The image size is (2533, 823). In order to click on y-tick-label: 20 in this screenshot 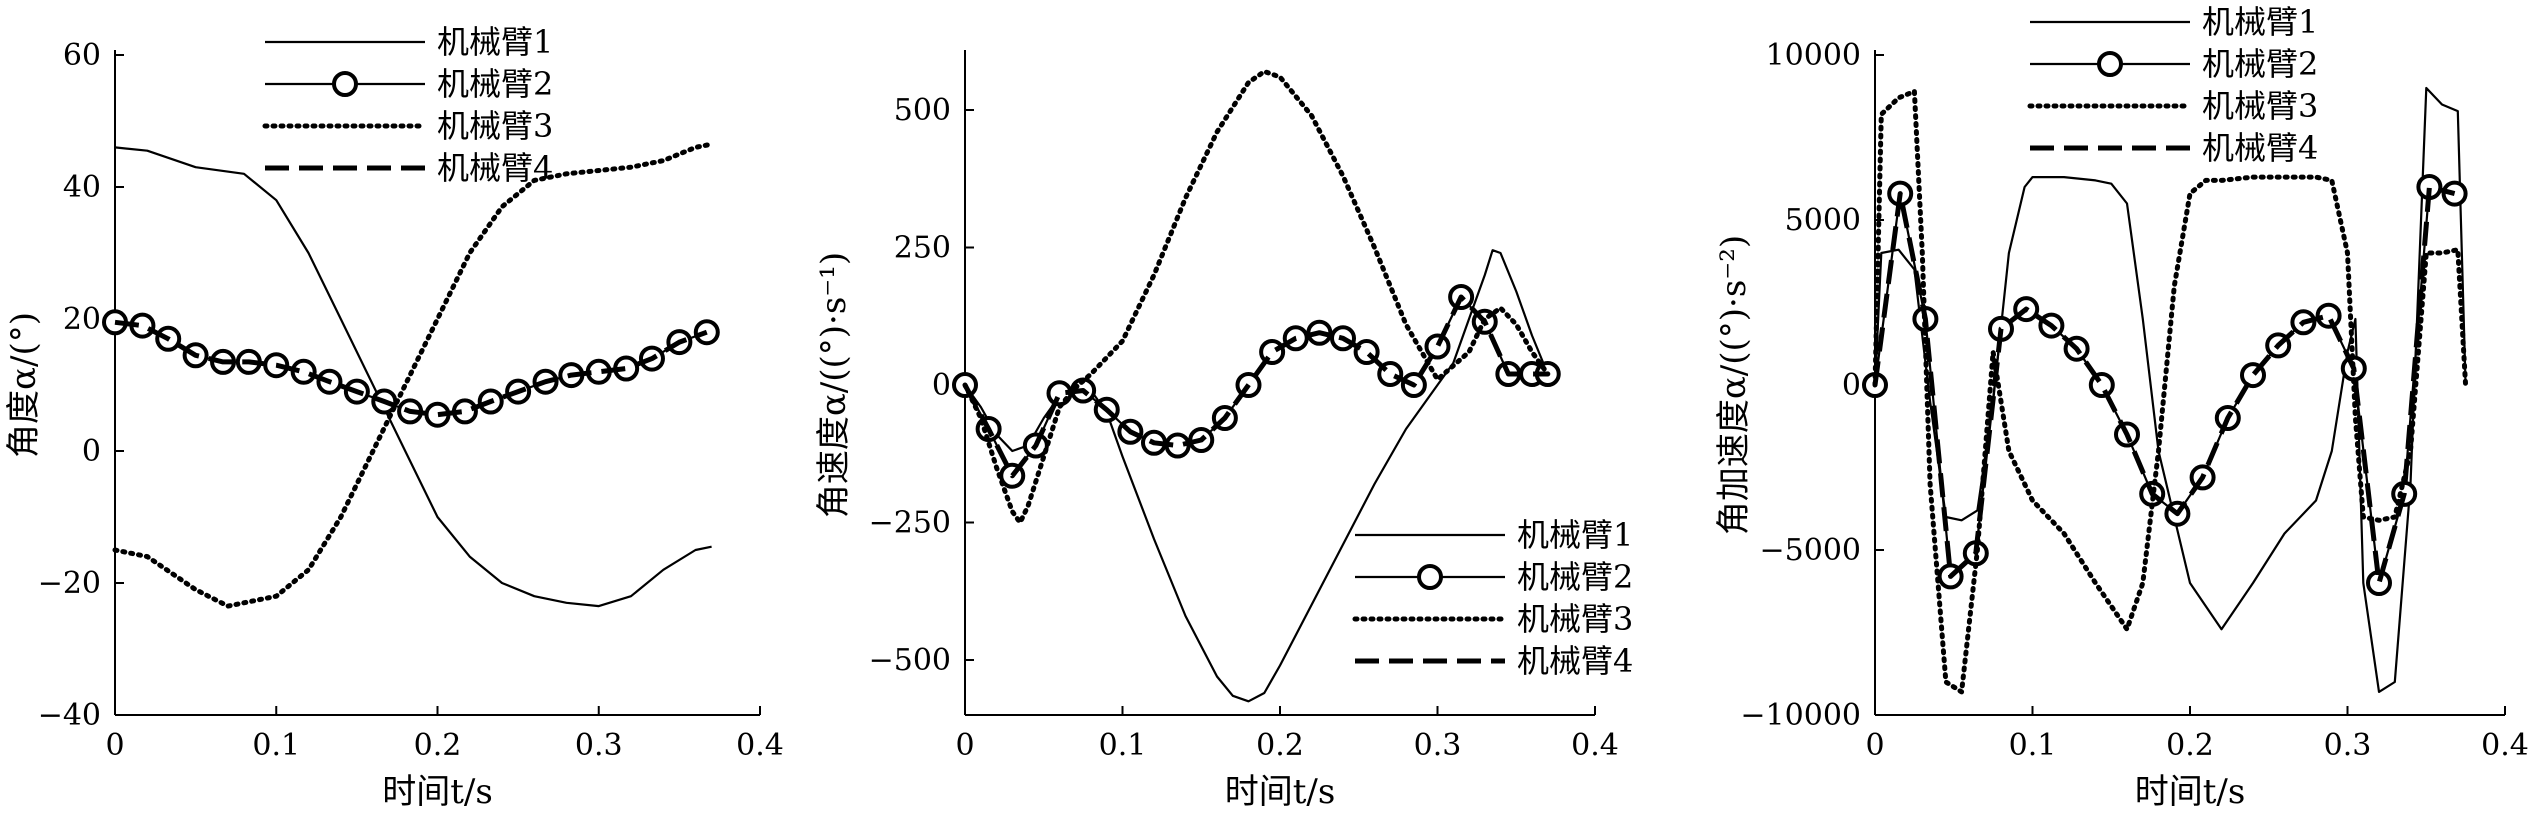, I will do `click(82, 319)`.